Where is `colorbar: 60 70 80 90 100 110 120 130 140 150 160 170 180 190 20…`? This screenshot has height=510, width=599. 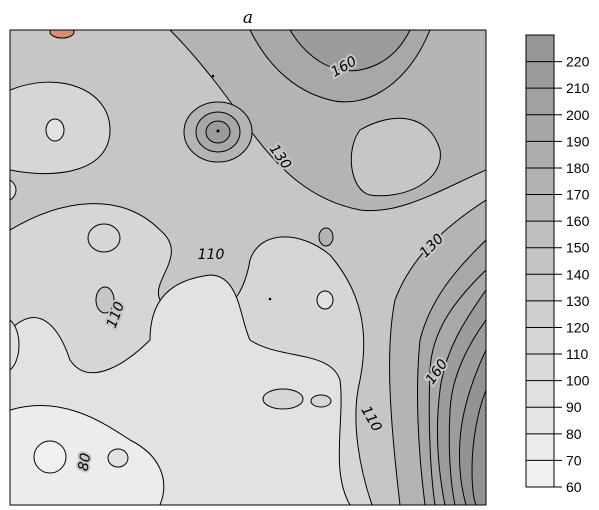 colorbar: 60 70 80 90 100 110 120 130 140 150 160 170 180 190 20… is located at coordinates (557, 264).